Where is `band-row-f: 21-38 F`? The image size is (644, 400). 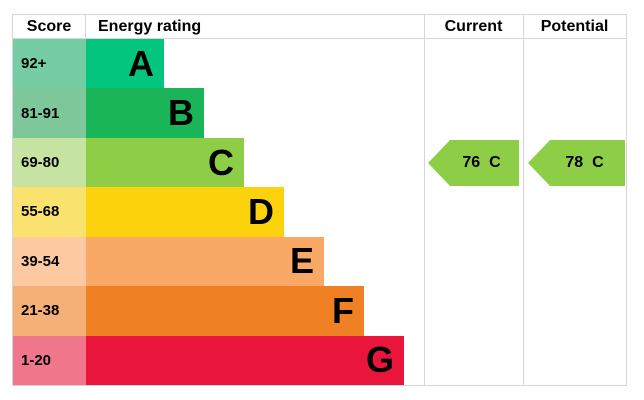 band-row-f: 21-38 F is located at coordinates (319, 311).